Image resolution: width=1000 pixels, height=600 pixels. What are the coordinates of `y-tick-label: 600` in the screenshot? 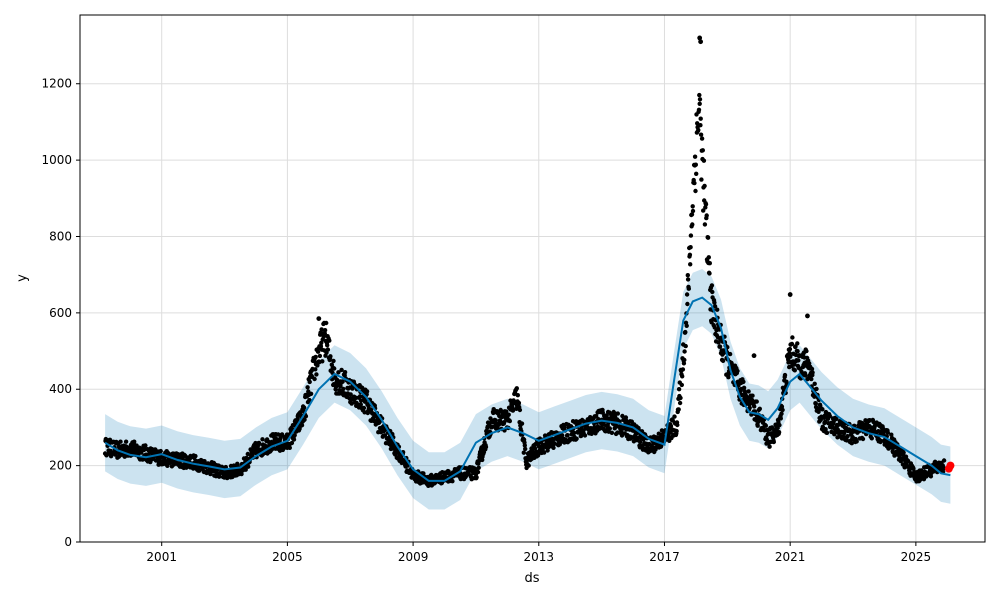 It's located at (60, 313).